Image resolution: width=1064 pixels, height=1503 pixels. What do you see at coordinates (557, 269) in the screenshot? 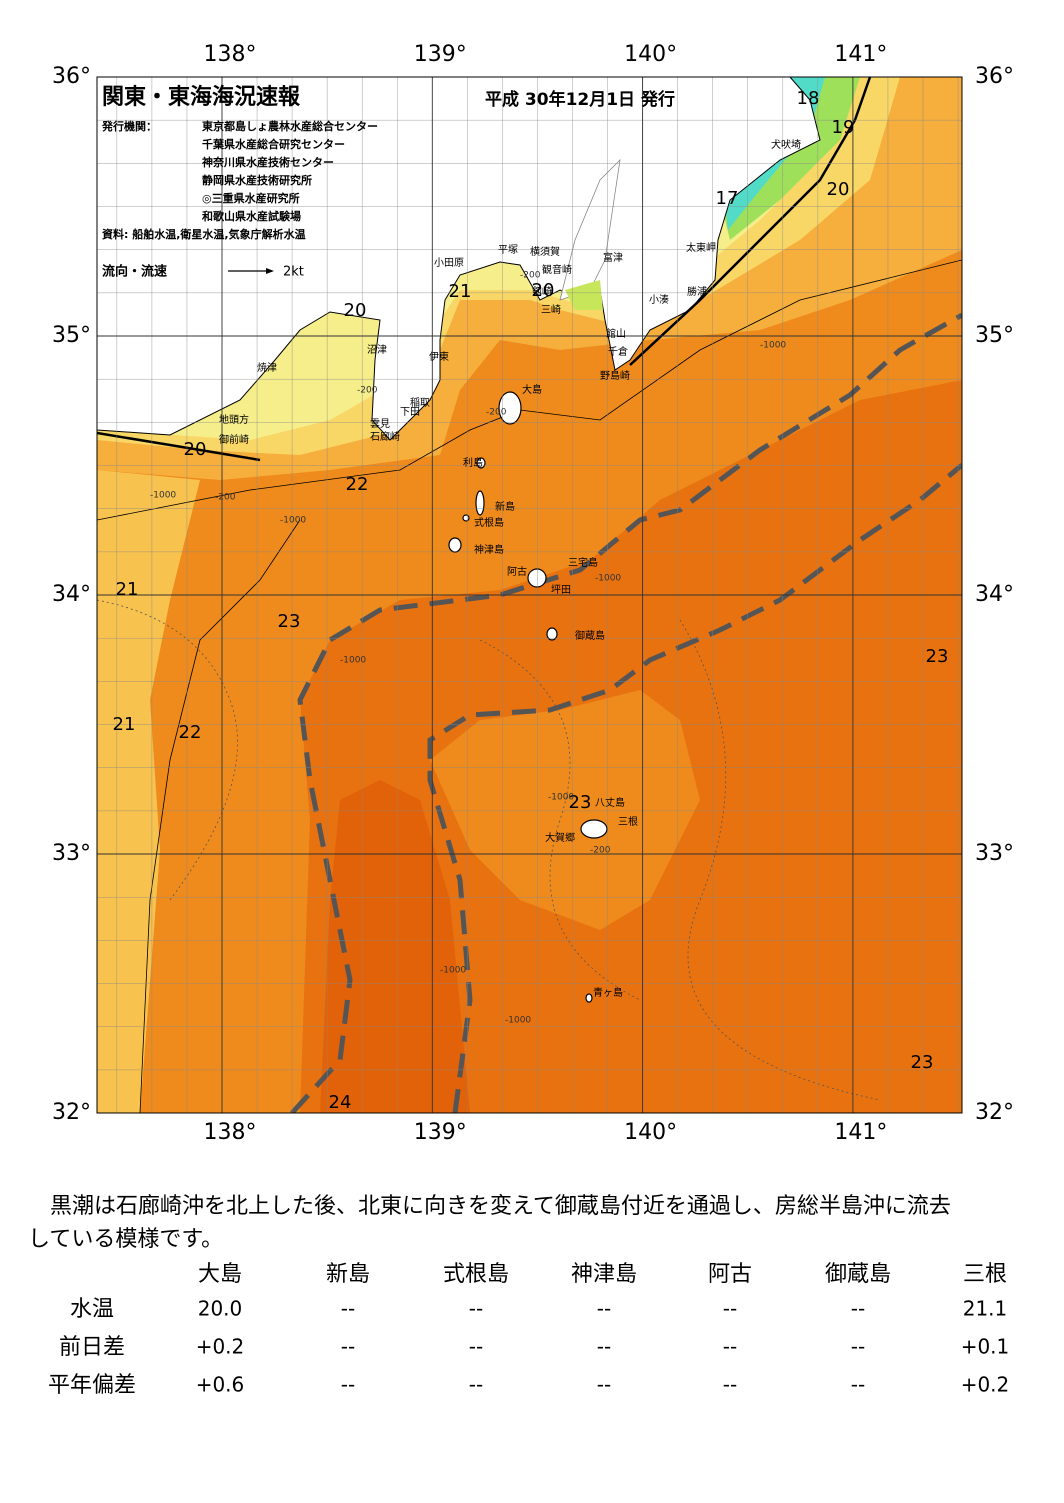
I see `place-name: 観音崎` at bounding box center [557, 269].